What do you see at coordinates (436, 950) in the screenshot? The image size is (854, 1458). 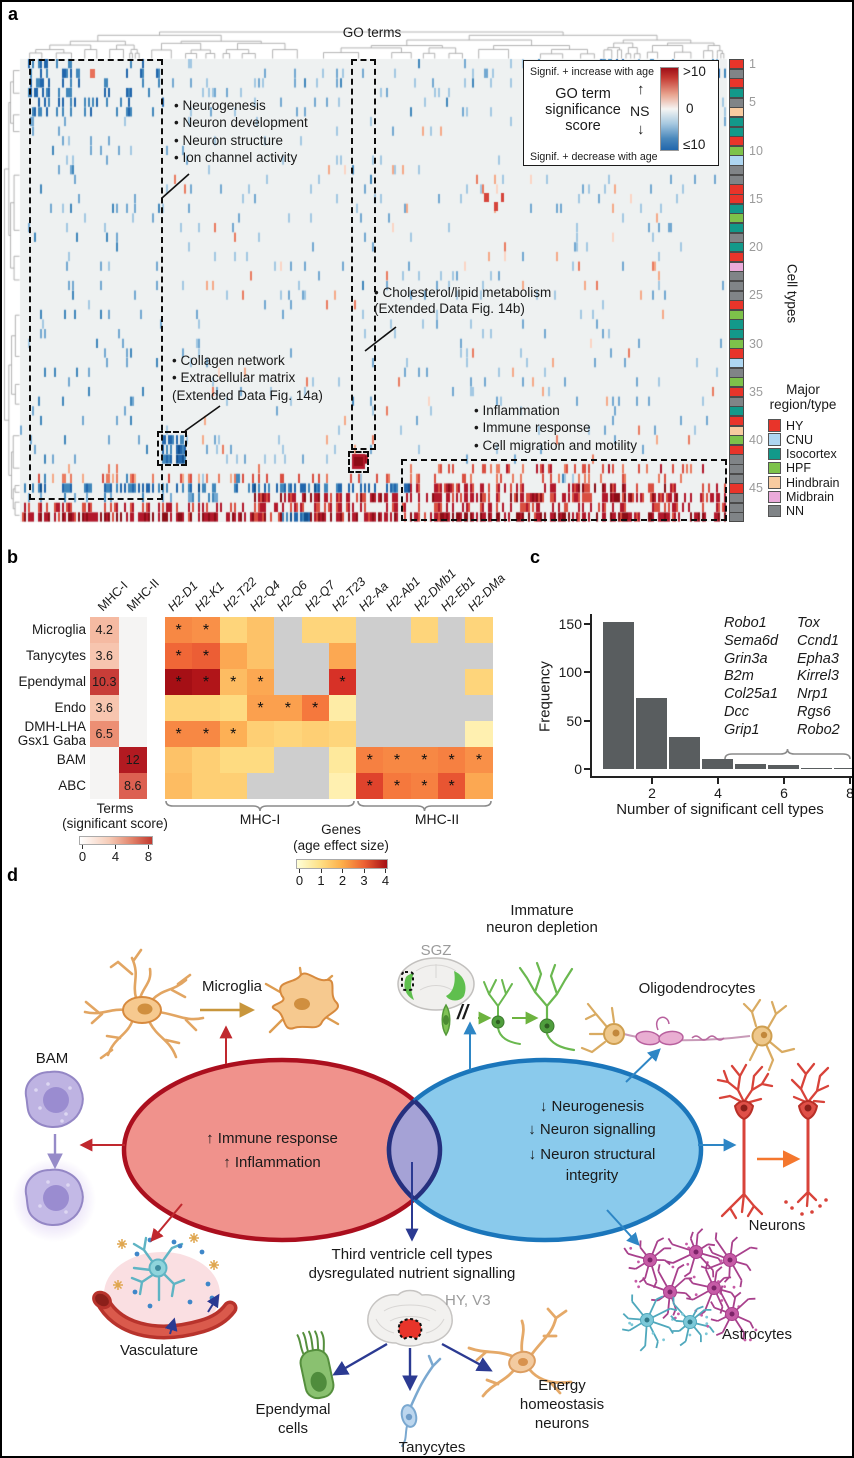 I see `sgz-label: SGZ` at bounding box center [436, 950].